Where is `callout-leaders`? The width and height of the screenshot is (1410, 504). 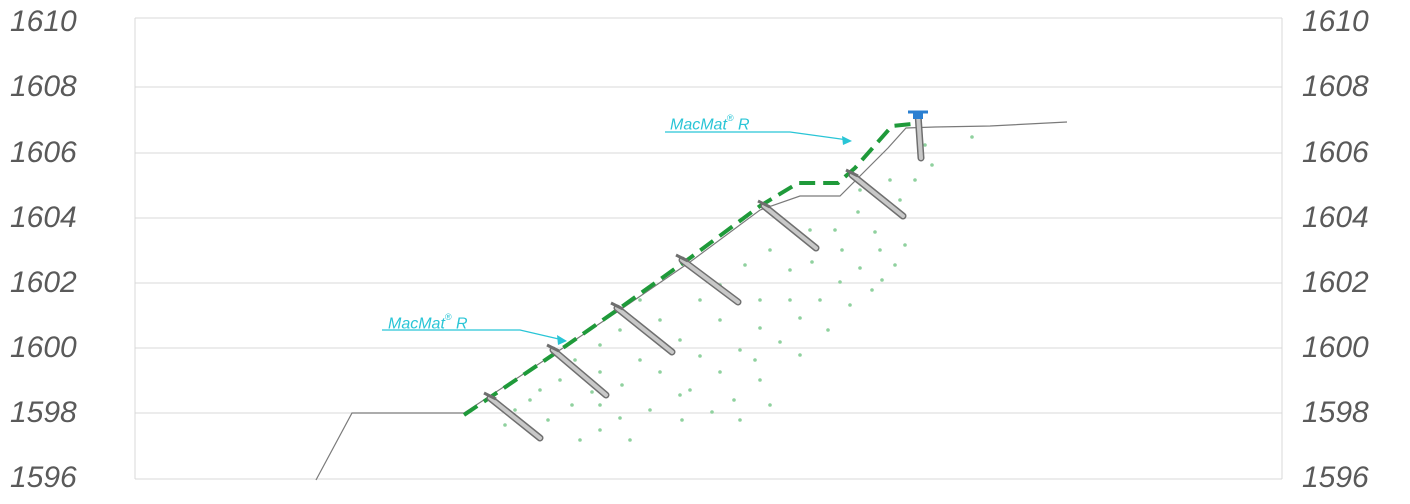
callout-leaders is located at coordinates (617, 238).